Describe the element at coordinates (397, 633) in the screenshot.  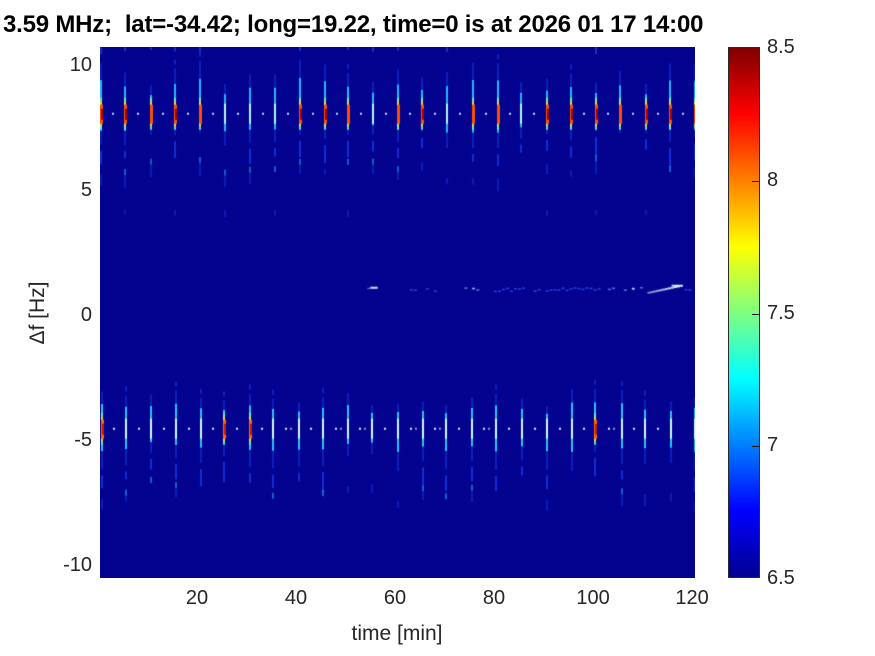
I see `x-axis-label: time [min]` at that location.